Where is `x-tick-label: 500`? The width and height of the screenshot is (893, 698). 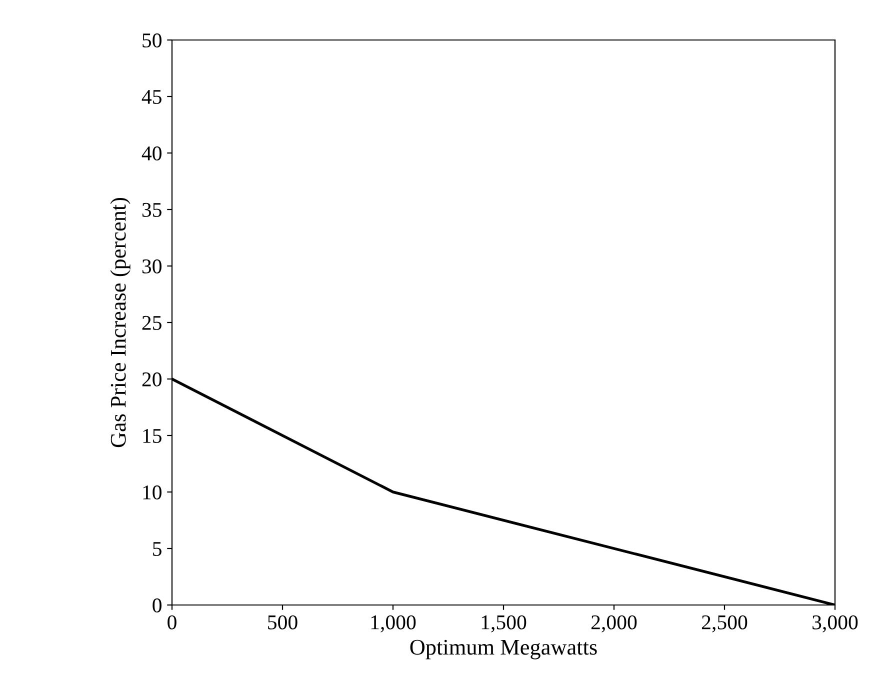
x-tick-label: 500 is located at coordinates (283, 622).